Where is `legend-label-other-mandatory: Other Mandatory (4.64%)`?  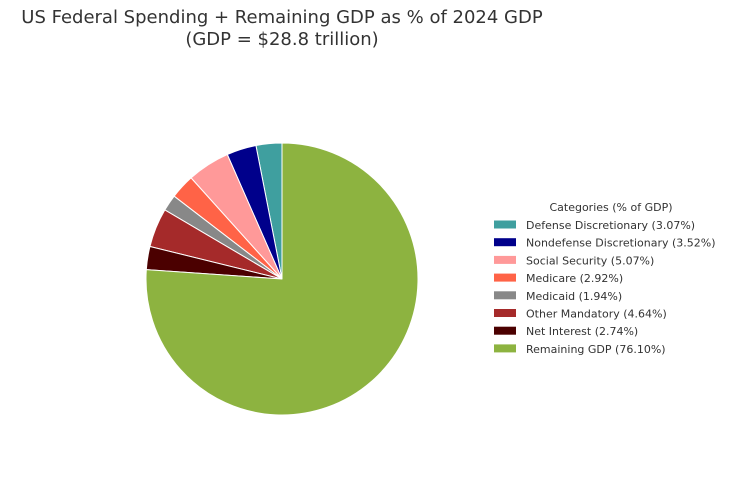
legend-label-other-mandatory: Other Mandatory (4.64%) is located at coordinates (596, 314).